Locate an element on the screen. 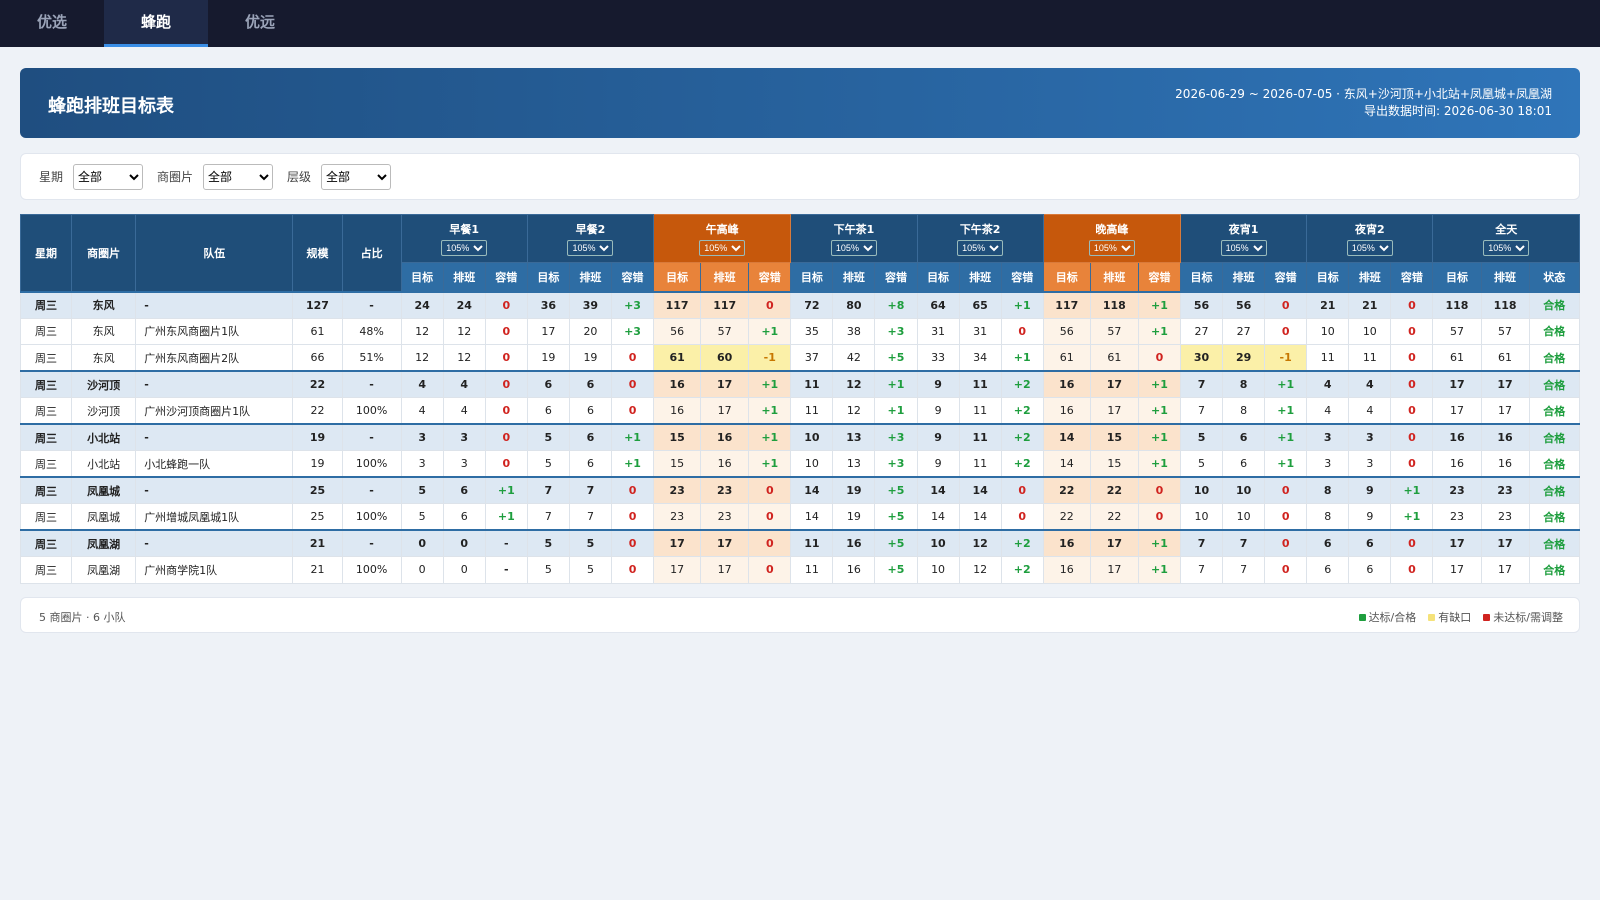 This screenshot has height=900, width=1600. table-cell: 沙河顶 is located at coordinates (104, 384).